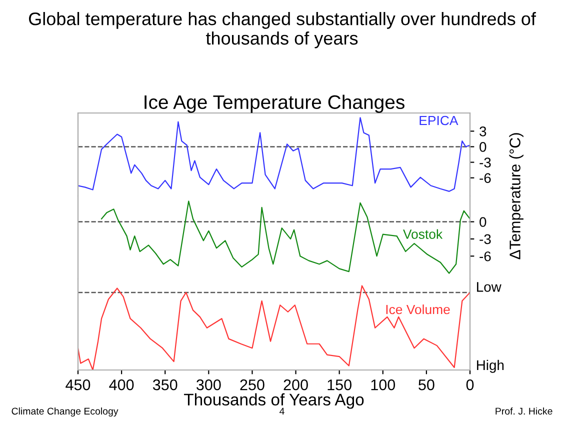  I want to click on text: Global temperature has changed substantially over hundreds of thousands of years, so click(282, 30).